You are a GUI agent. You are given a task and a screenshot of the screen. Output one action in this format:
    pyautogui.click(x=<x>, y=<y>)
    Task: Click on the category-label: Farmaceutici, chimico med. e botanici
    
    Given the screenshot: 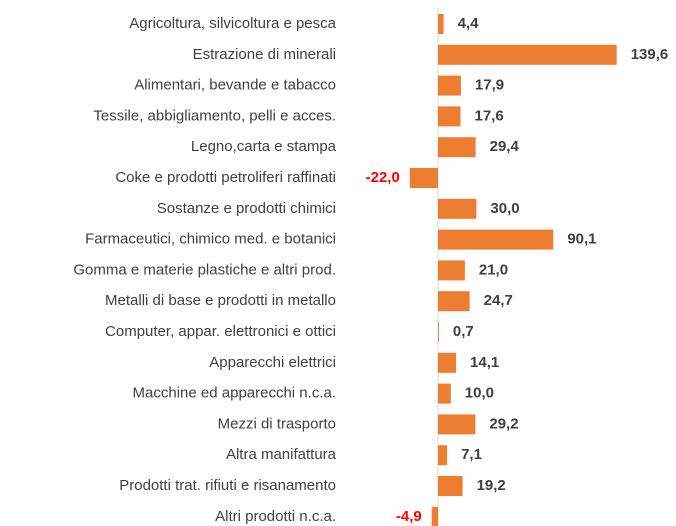 What is the action you would take?
    pyautogui.click(x=210, y=239)
    